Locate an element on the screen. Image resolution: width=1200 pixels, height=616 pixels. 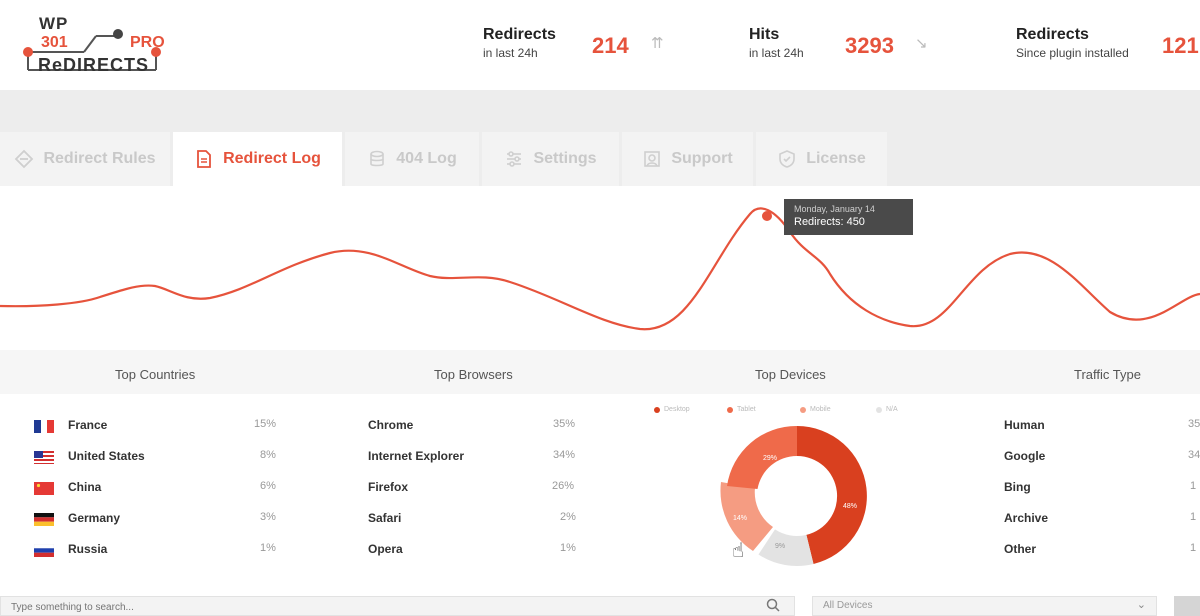
hand-cursor-icon: ☝ is located at coordinates (738, 551).